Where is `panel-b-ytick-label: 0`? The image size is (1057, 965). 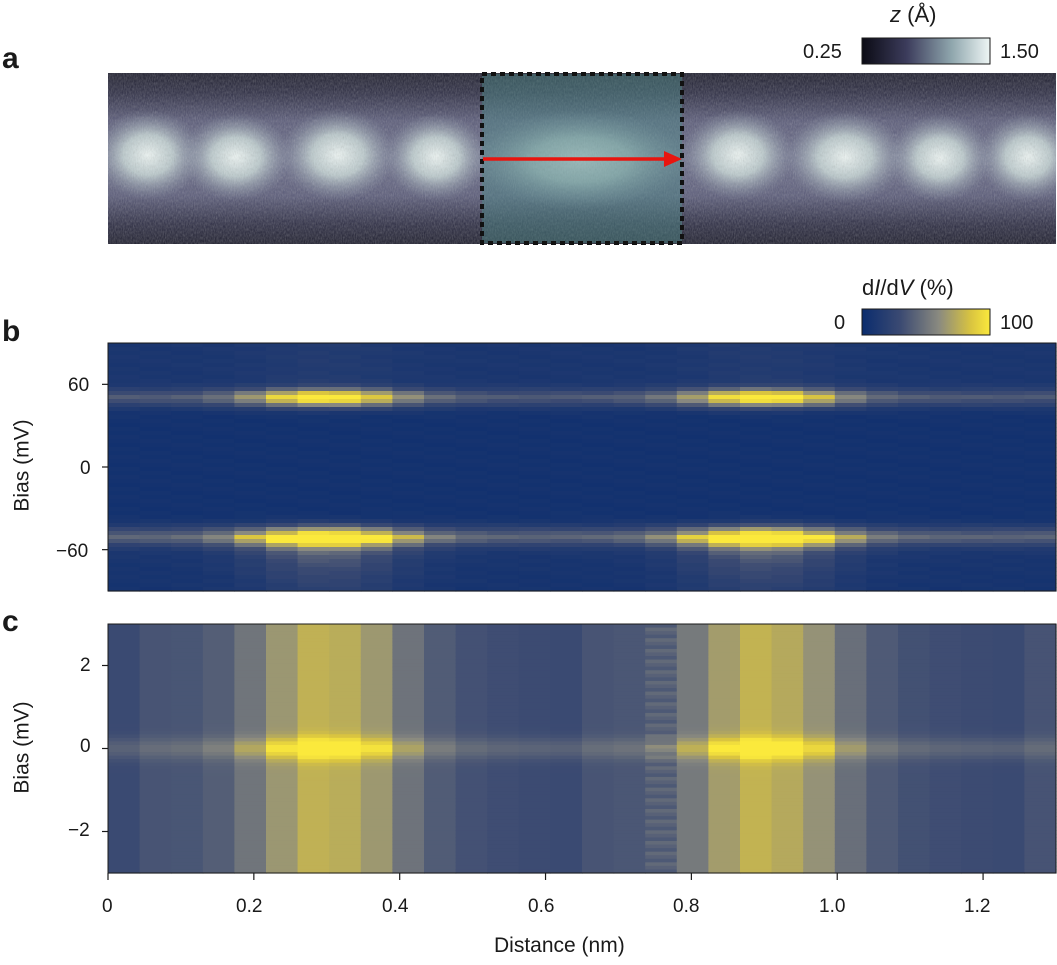 panel-b-ytick-label: 0 is located at coordinates (85, 468).